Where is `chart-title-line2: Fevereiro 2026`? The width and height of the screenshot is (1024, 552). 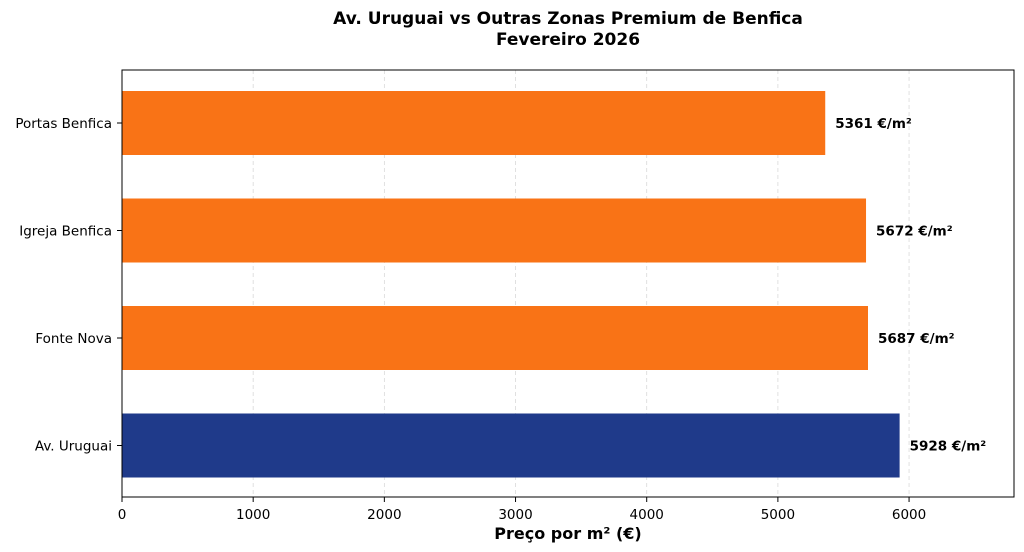
chart-title-line2: Fevereiro 2026 is located at coordinates (568, 40).